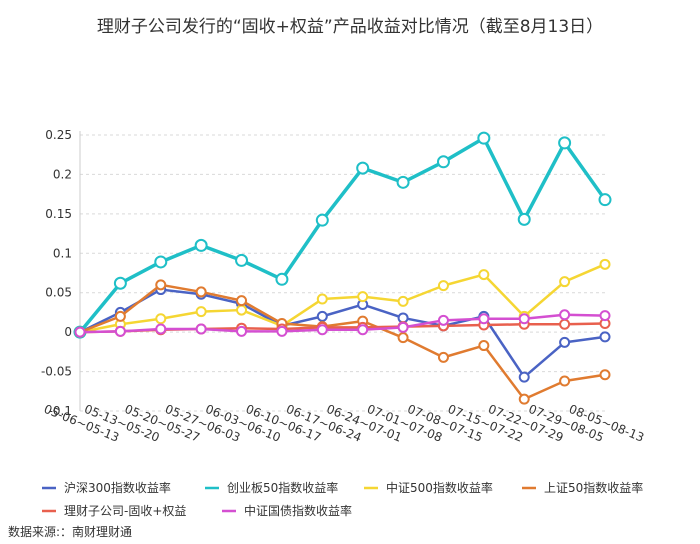 This screenshot has width=700, height=544. What do you see at coordinates (62, 174) in the screenshot?
I see `y-tick-label: 0.2` at bounding box center [62, 174].